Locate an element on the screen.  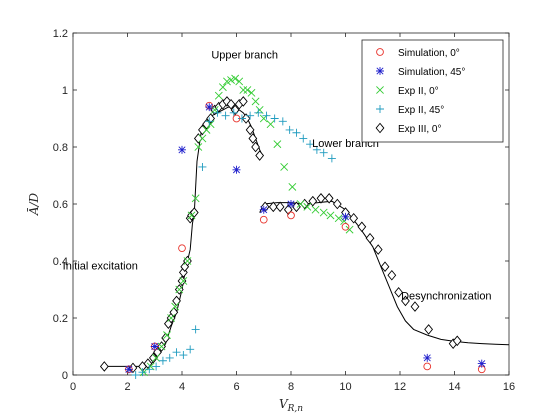
y-tick-label: 0.2 is located at coordinates (60, 319).